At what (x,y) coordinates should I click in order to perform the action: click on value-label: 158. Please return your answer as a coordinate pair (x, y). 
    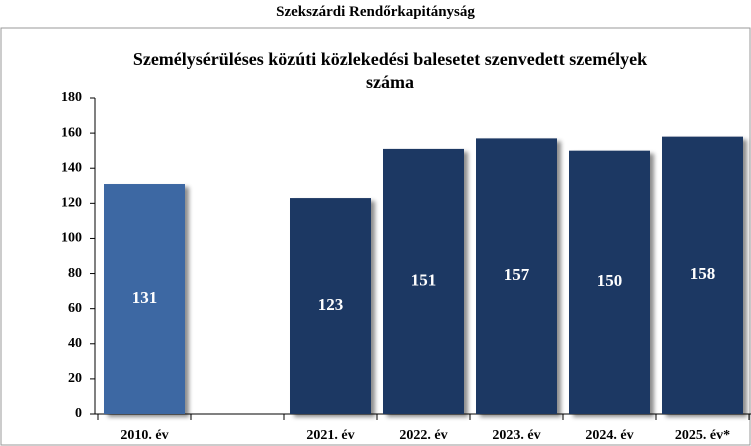
    Looking at the image, I should click on (703, 273).